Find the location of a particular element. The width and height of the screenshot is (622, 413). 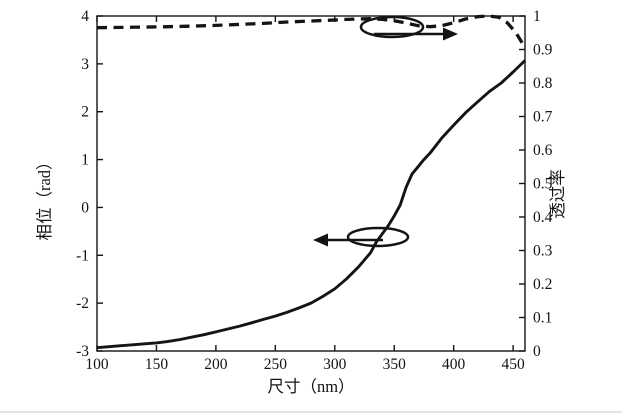

y-left-tick-label: -1 is located at coordinates (82, 255).